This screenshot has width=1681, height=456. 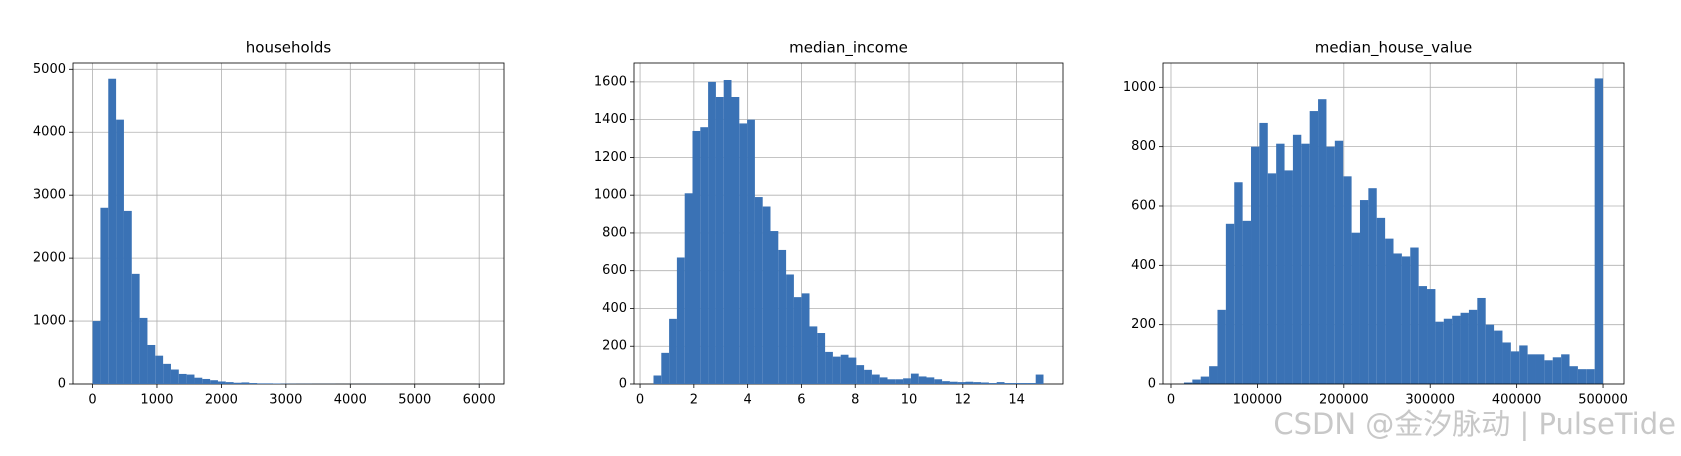 I want to click on x-tick-label: 5000, so click(x=414, y=400).